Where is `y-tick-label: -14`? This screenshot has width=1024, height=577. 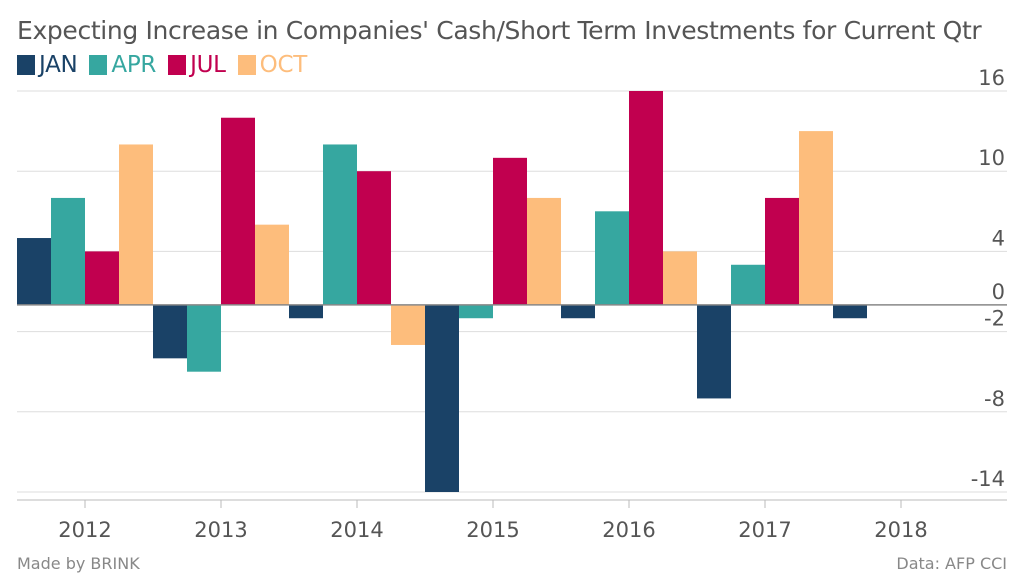 y-tick-label: -14 is located at coordinates (988, 479).